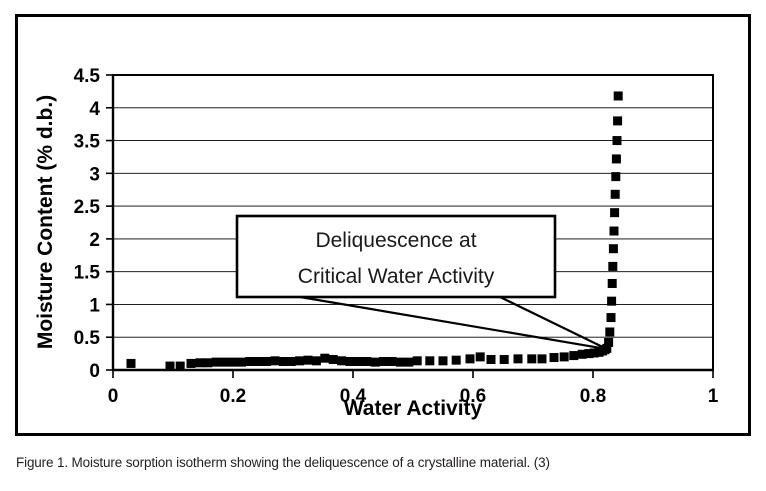 The height and width of the screenshot is (491, 766). What do you see at coordinates (87, 76) in the screenshot?
I see `y-tick-label: 4.5` at bounding box center [87, 76].